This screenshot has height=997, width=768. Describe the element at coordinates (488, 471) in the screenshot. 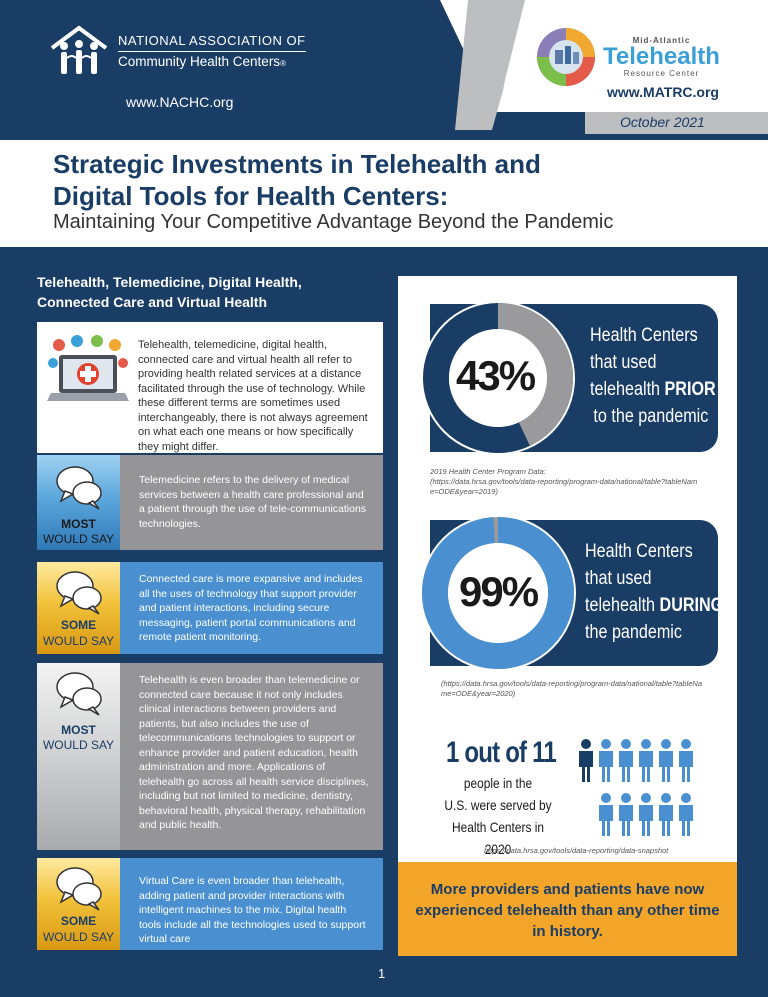

I see `source-line1: 2019 Health Center Program Data:` at that location.